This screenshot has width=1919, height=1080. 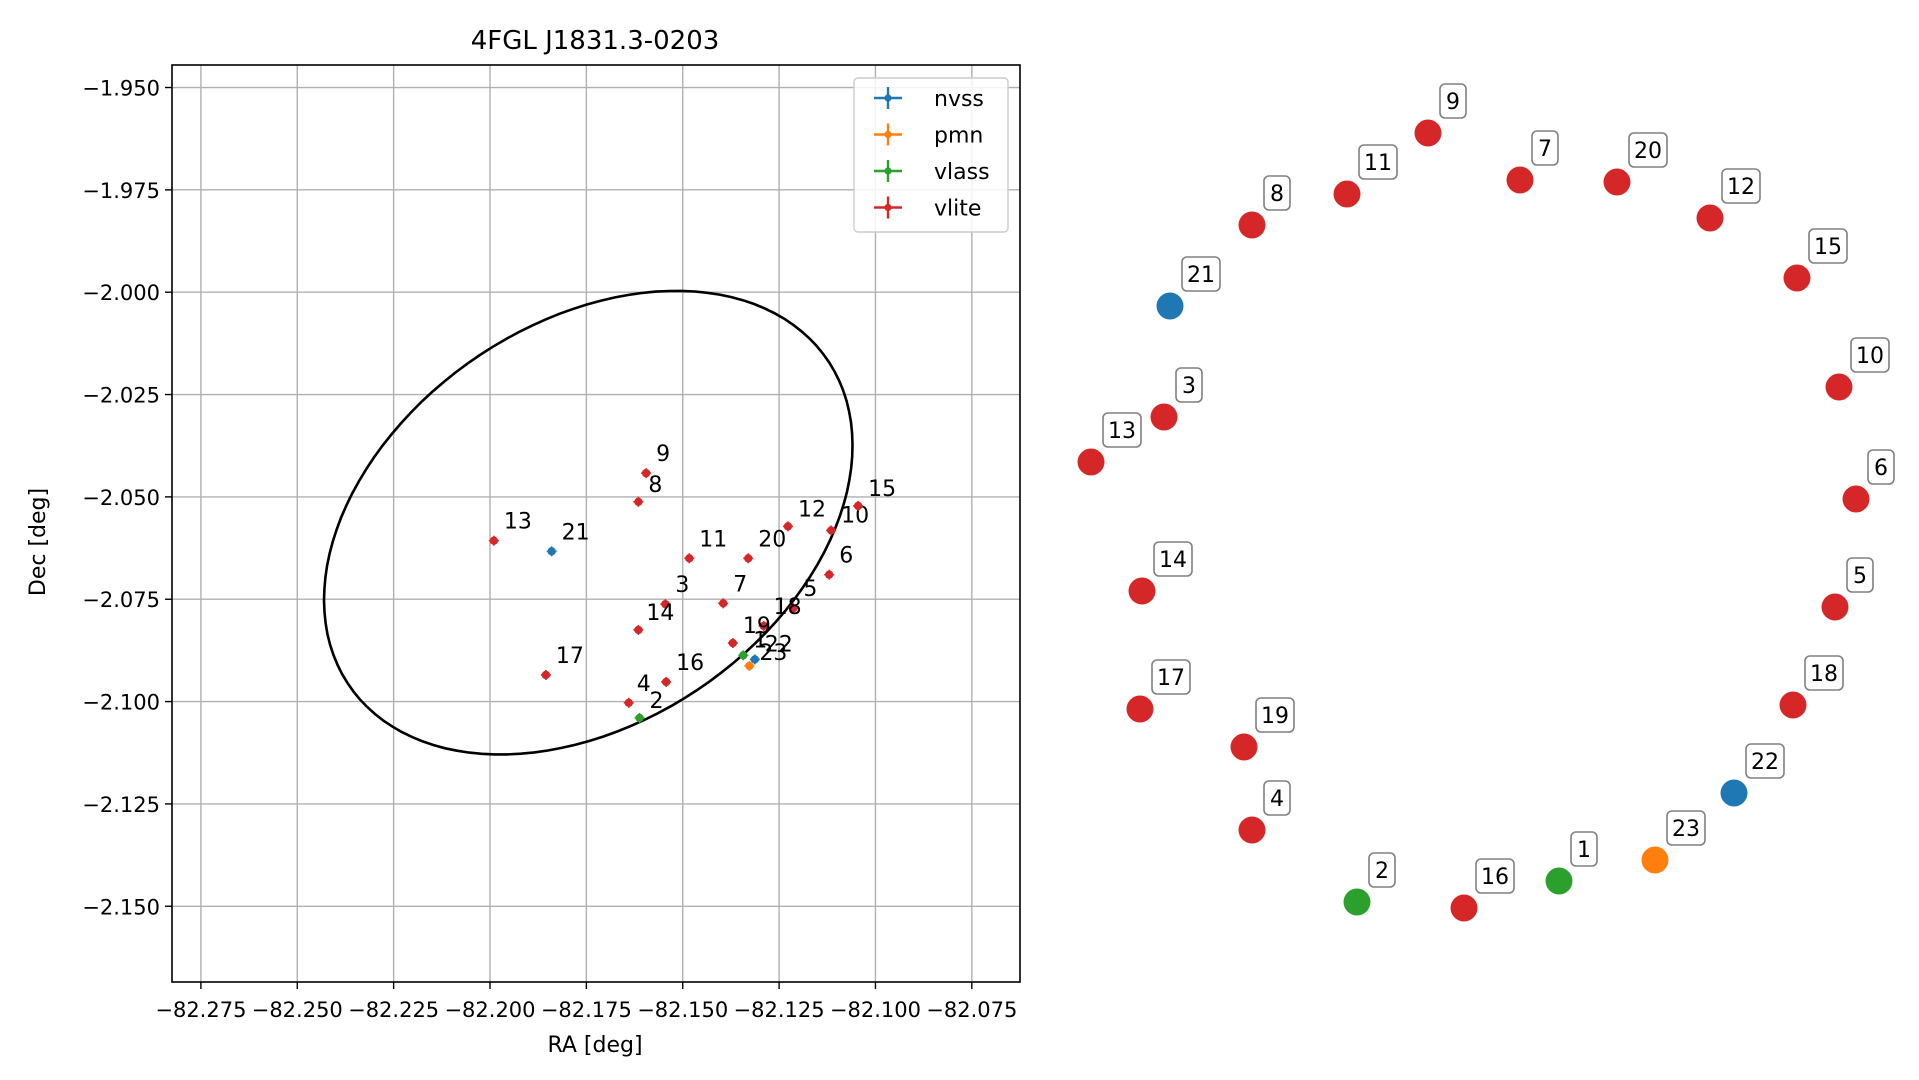 What do you see at coordinates (586, 1010) in the screenshot?
I see `x-tick-label: −82.175` at bounding box center [586, 1010].